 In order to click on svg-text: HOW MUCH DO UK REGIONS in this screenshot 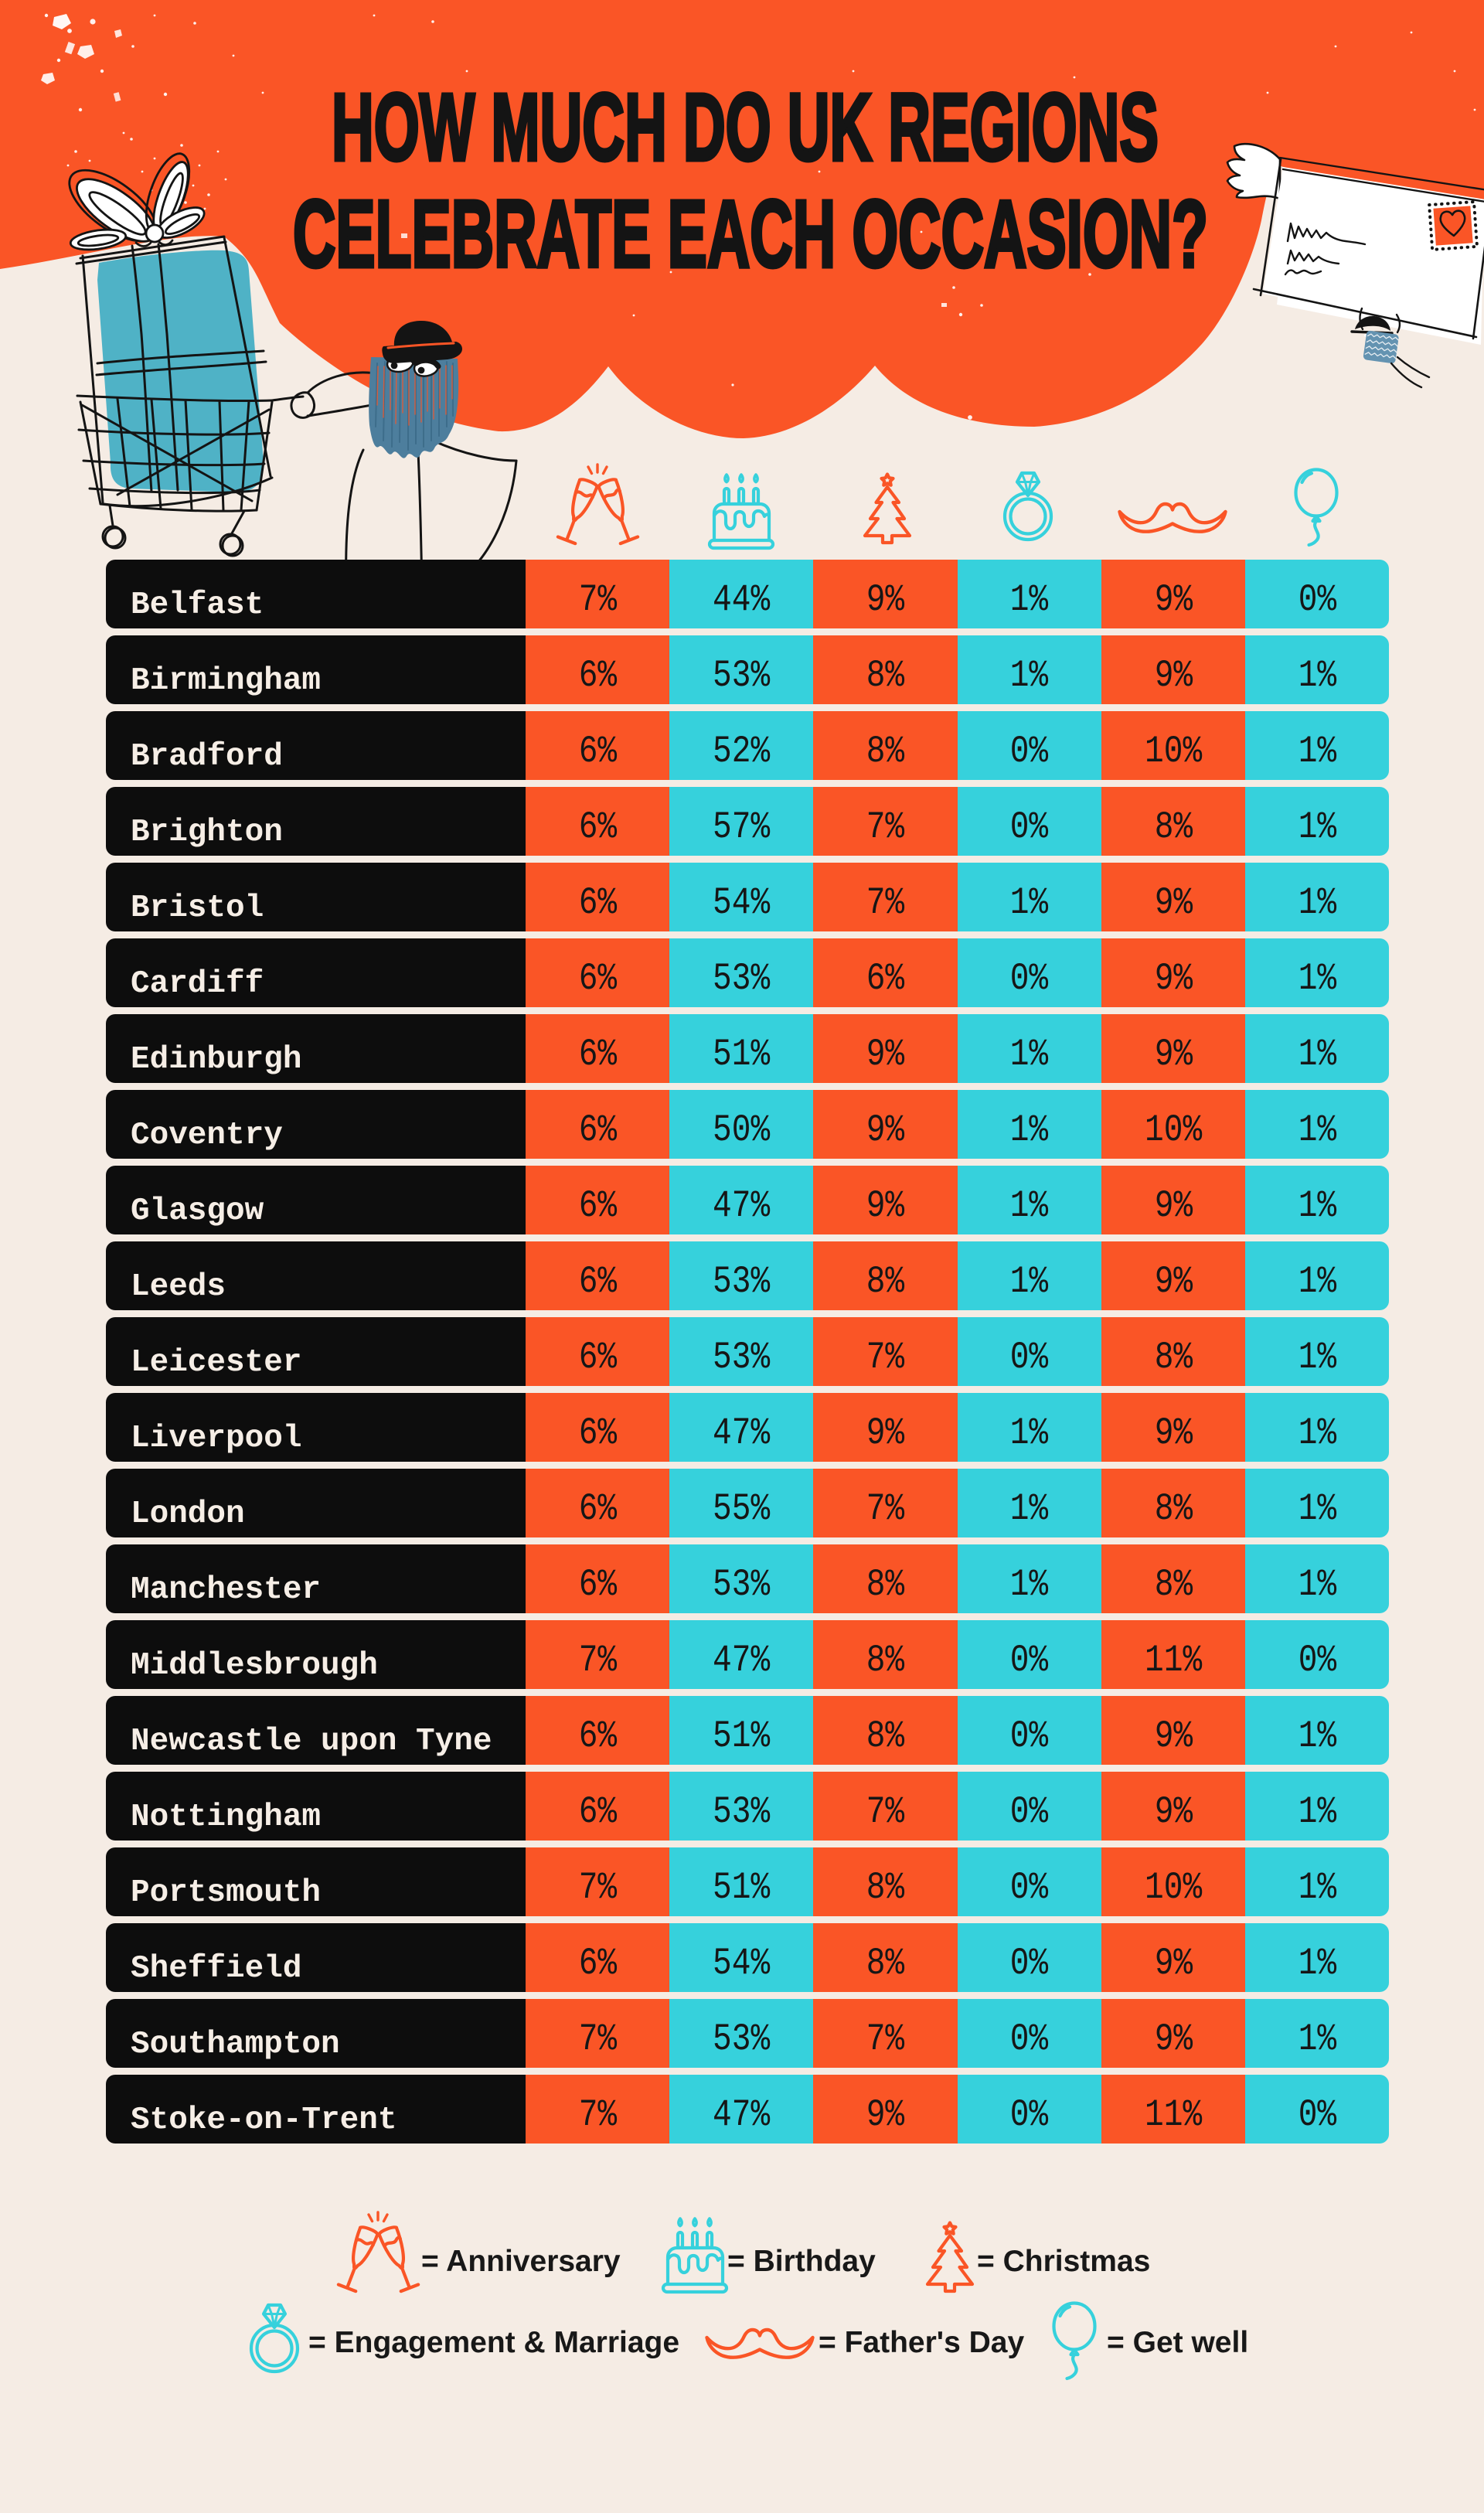, I will do `click(745, 128)`.